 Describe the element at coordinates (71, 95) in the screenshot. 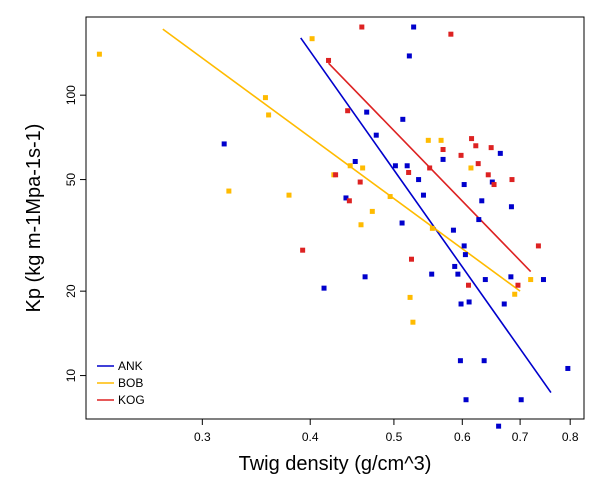

I see `y-tick-label: 100` at that location.